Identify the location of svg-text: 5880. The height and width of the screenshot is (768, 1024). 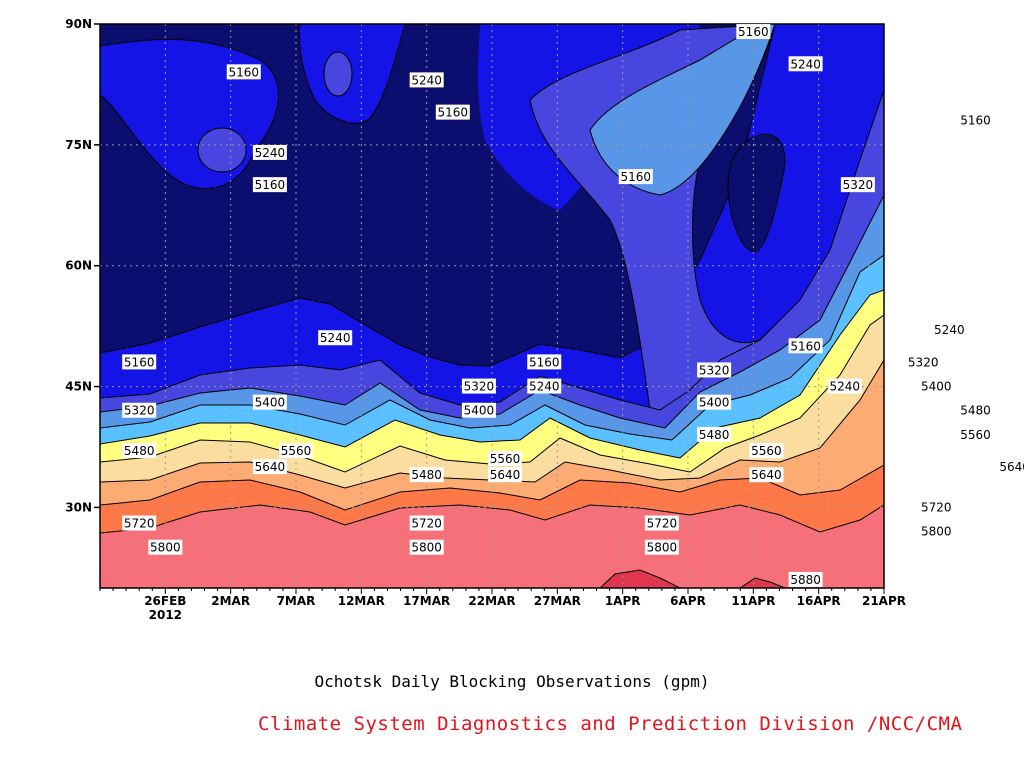
(805, 580).